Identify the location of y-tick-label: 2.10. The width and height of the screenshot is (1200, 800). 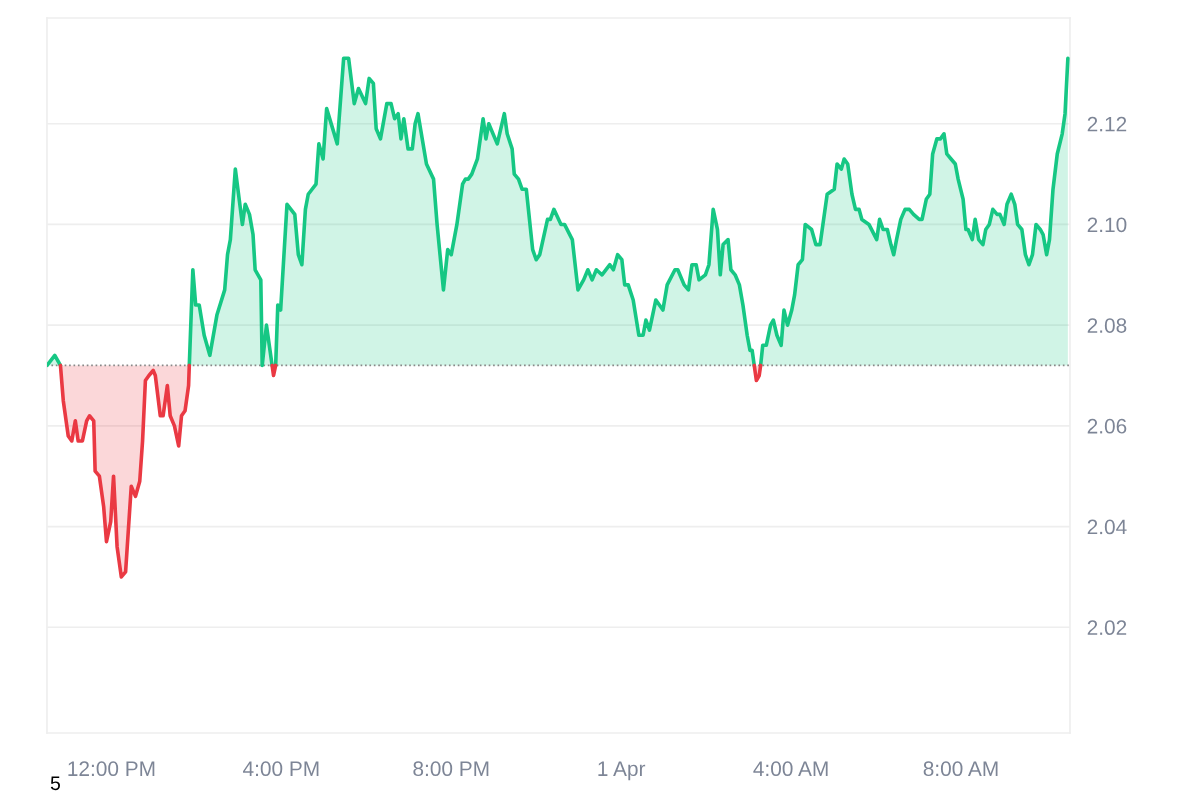
(1107, 225).